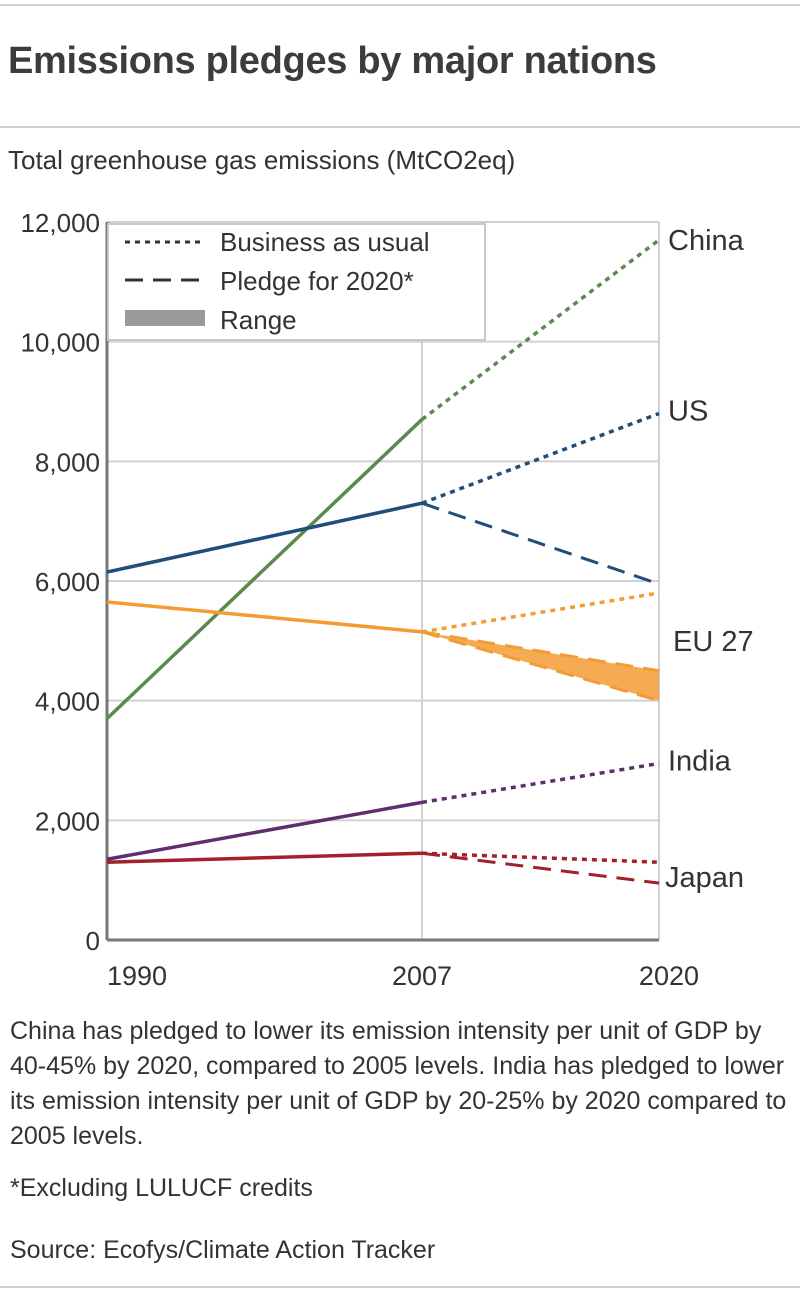 Image resolution: width=800 pixels, height=1293 pixels. I want to click on x-tick-label: 2020, so click(669, 976).